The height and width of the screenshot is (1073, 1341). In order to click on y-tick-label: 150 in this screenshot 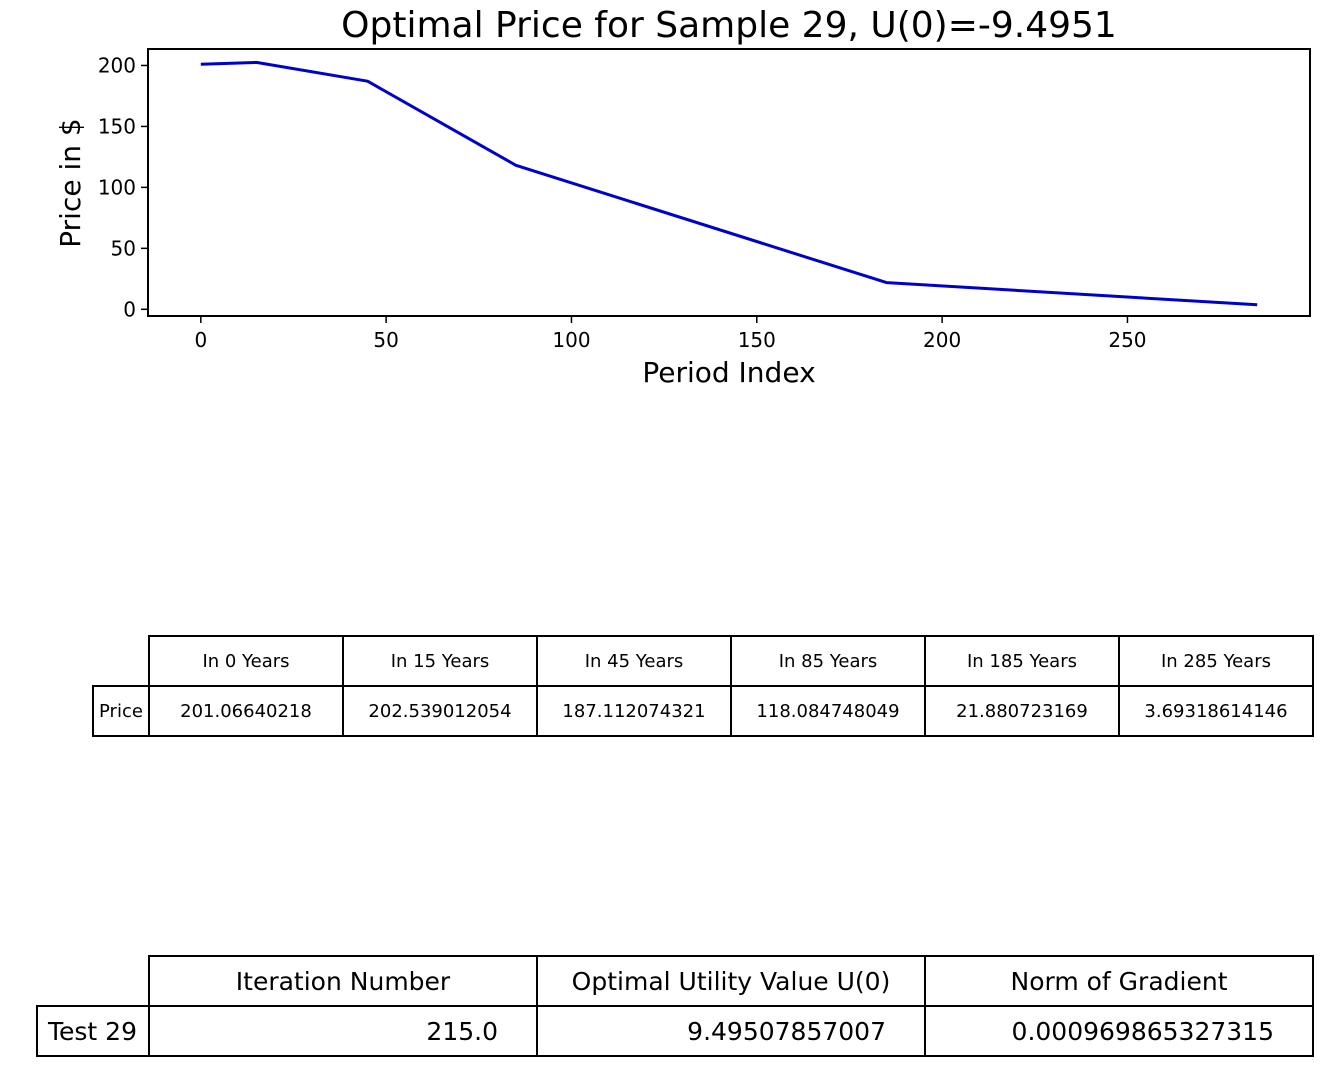, I will do `click(117, 126)`.